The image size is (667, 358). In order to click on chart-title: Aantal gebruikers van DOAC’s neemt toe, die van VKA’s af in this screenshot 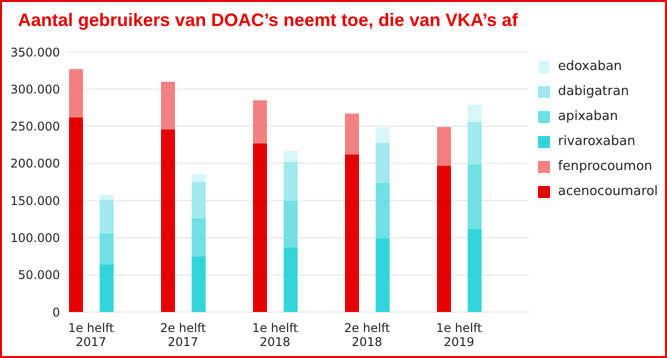, I will do `click(268, 20)`.